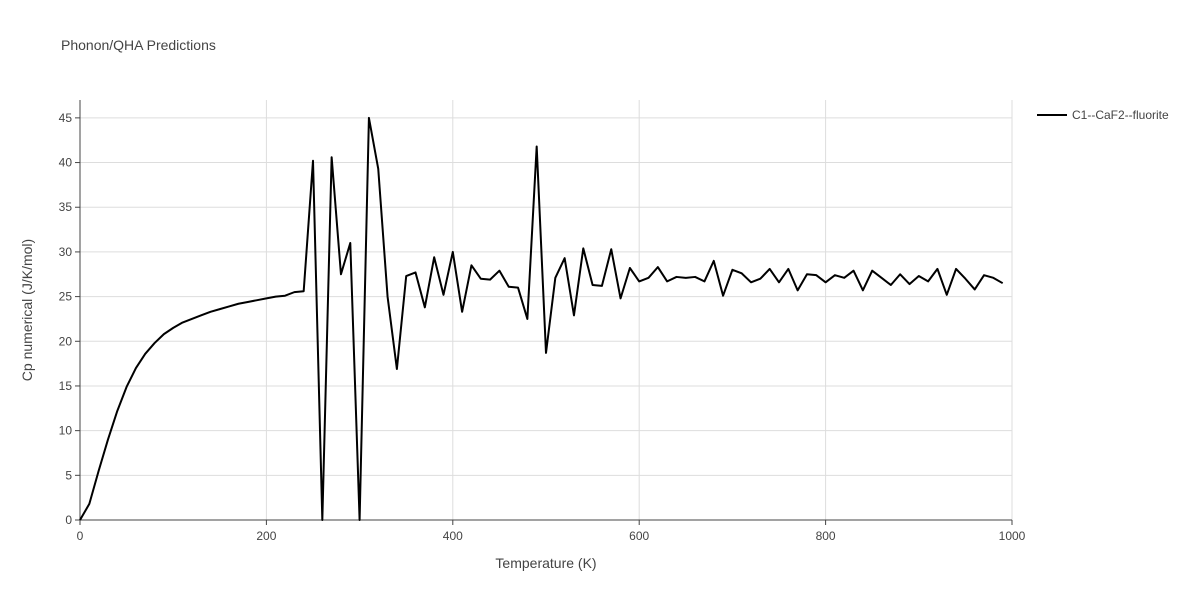 The image size is (1200, 600). Describe the element at coordinates (68, 520) in the screenshot. I see `y-tick-label: 0` at that location.